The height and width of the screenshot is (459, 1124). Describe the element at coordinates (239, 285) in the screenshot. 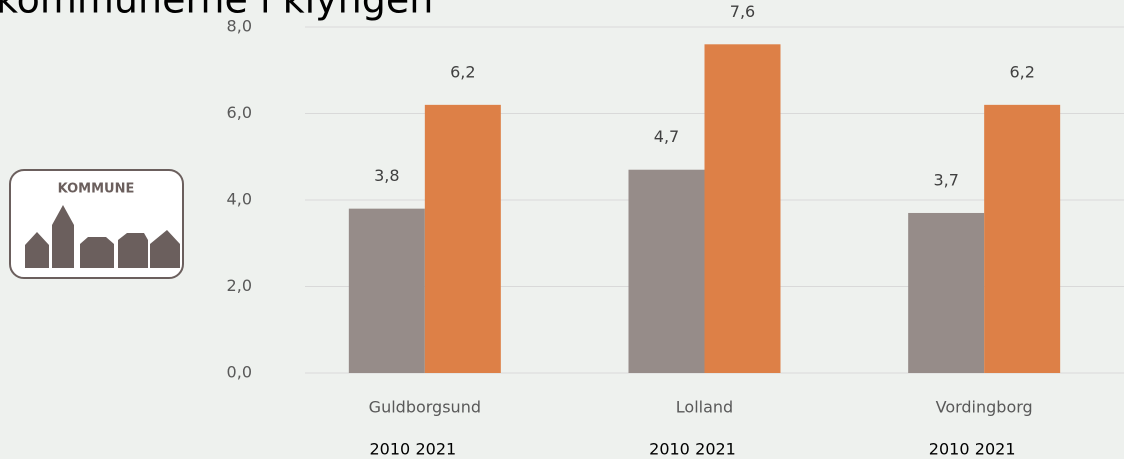

I see `y-tick-label: 2,0` at that location.